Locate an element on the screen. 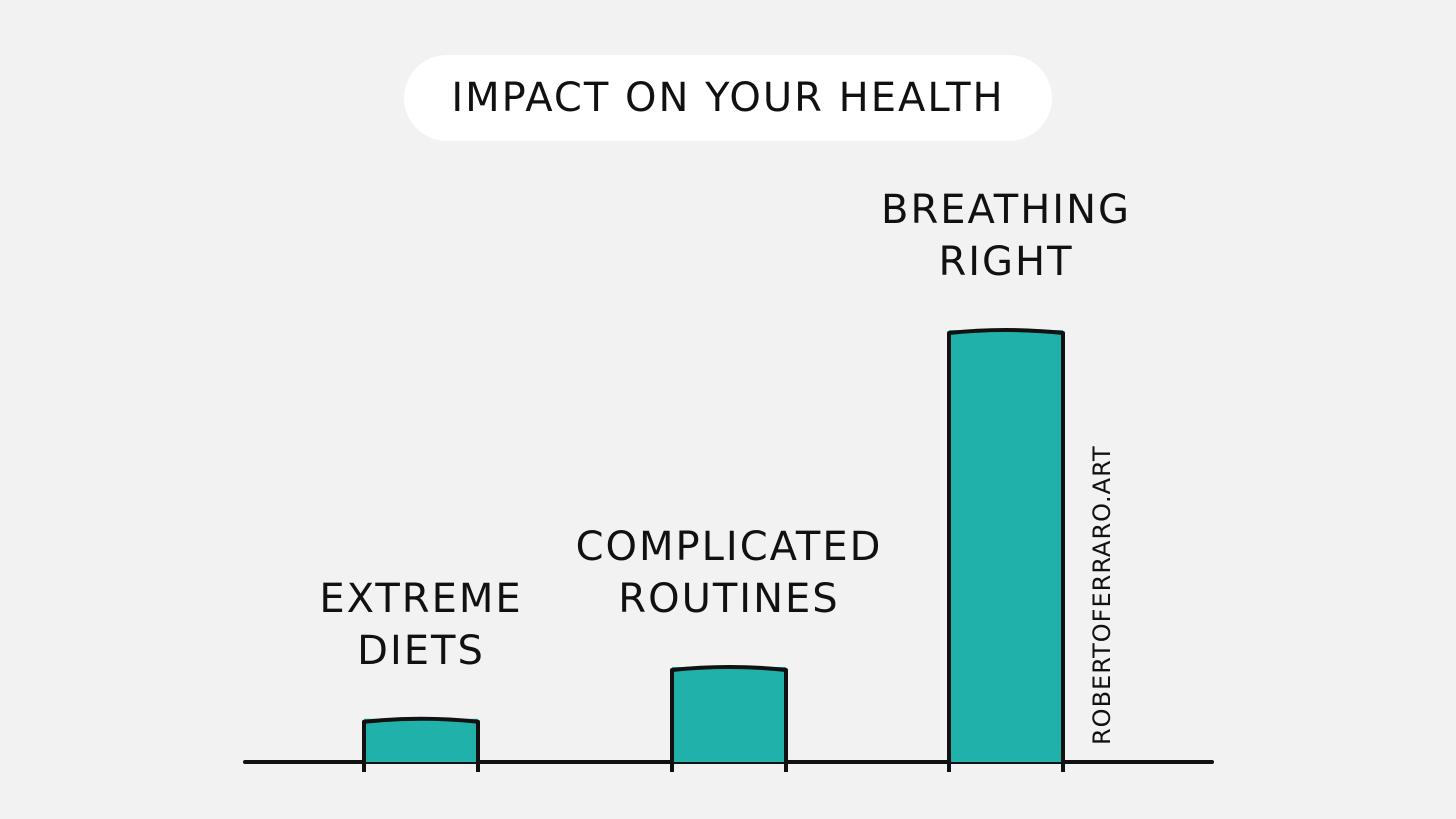 This screenshot has height=819, width=1456. watermark: ROBERTOFERRARO.ART is located at coordinates (1102, 595).